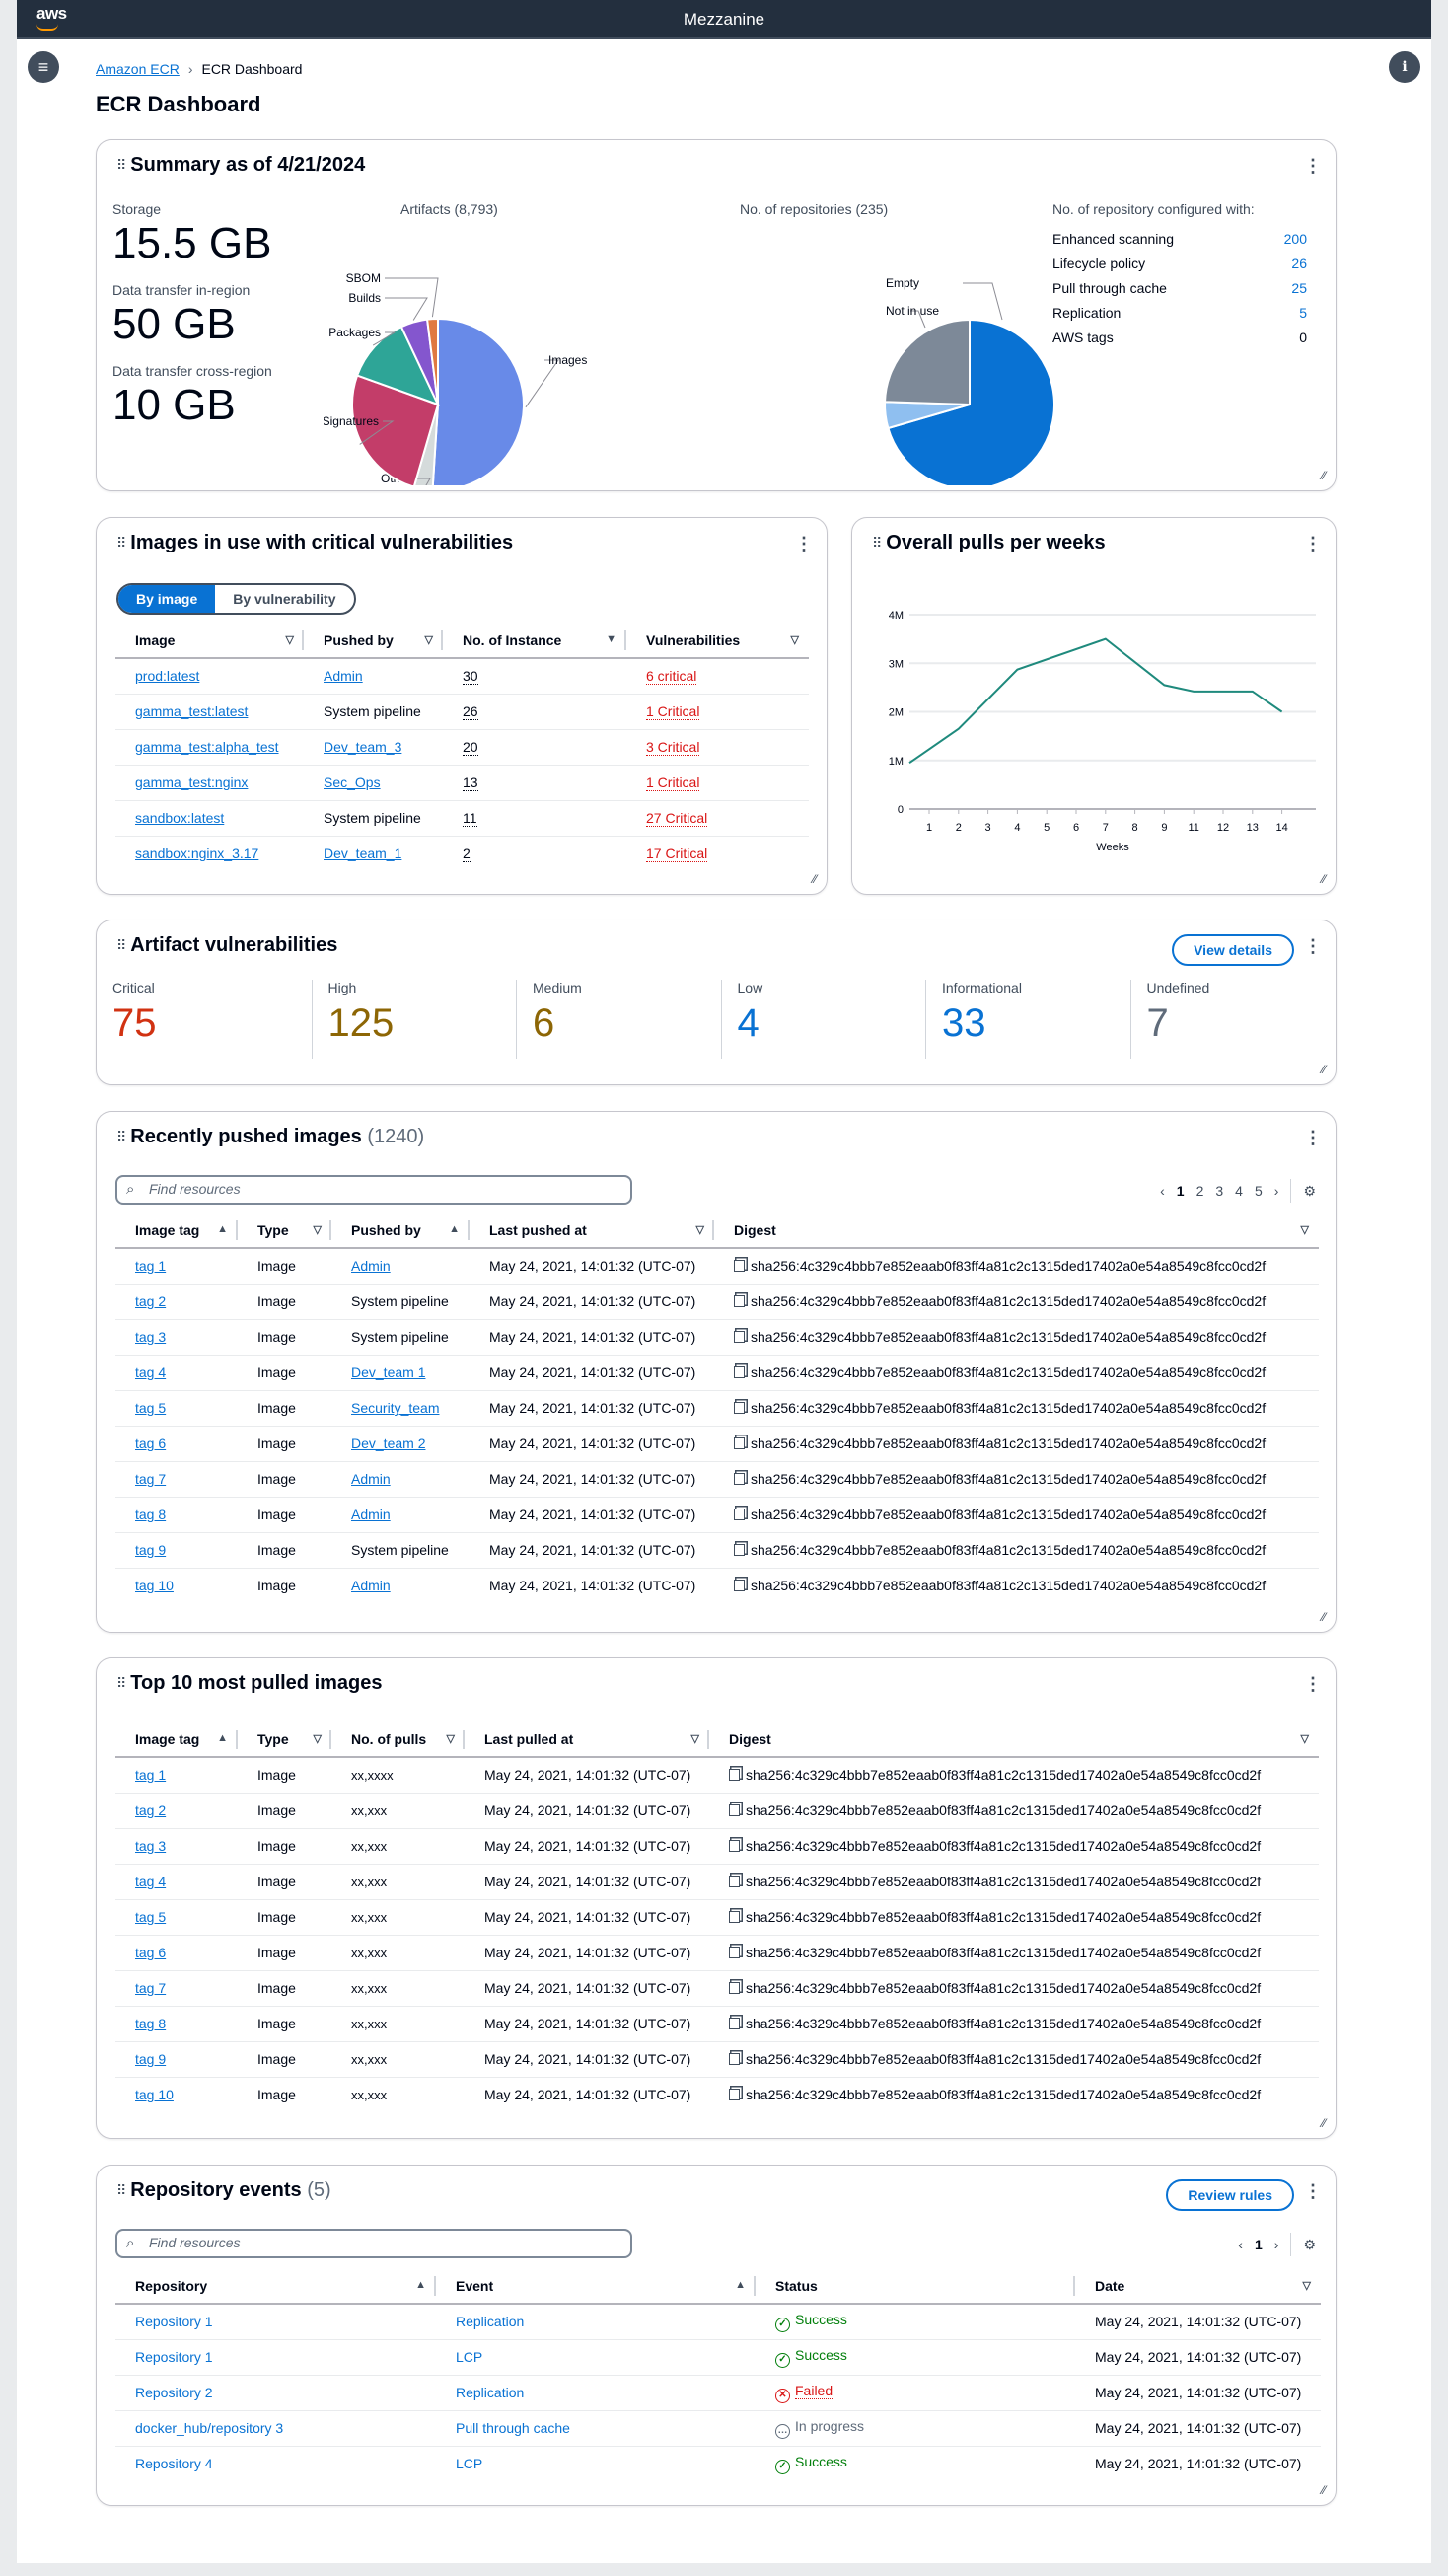 The image size is (1448, 2576). I want to click on column-header-digest: Digest ▽, so click(1016, 1231).